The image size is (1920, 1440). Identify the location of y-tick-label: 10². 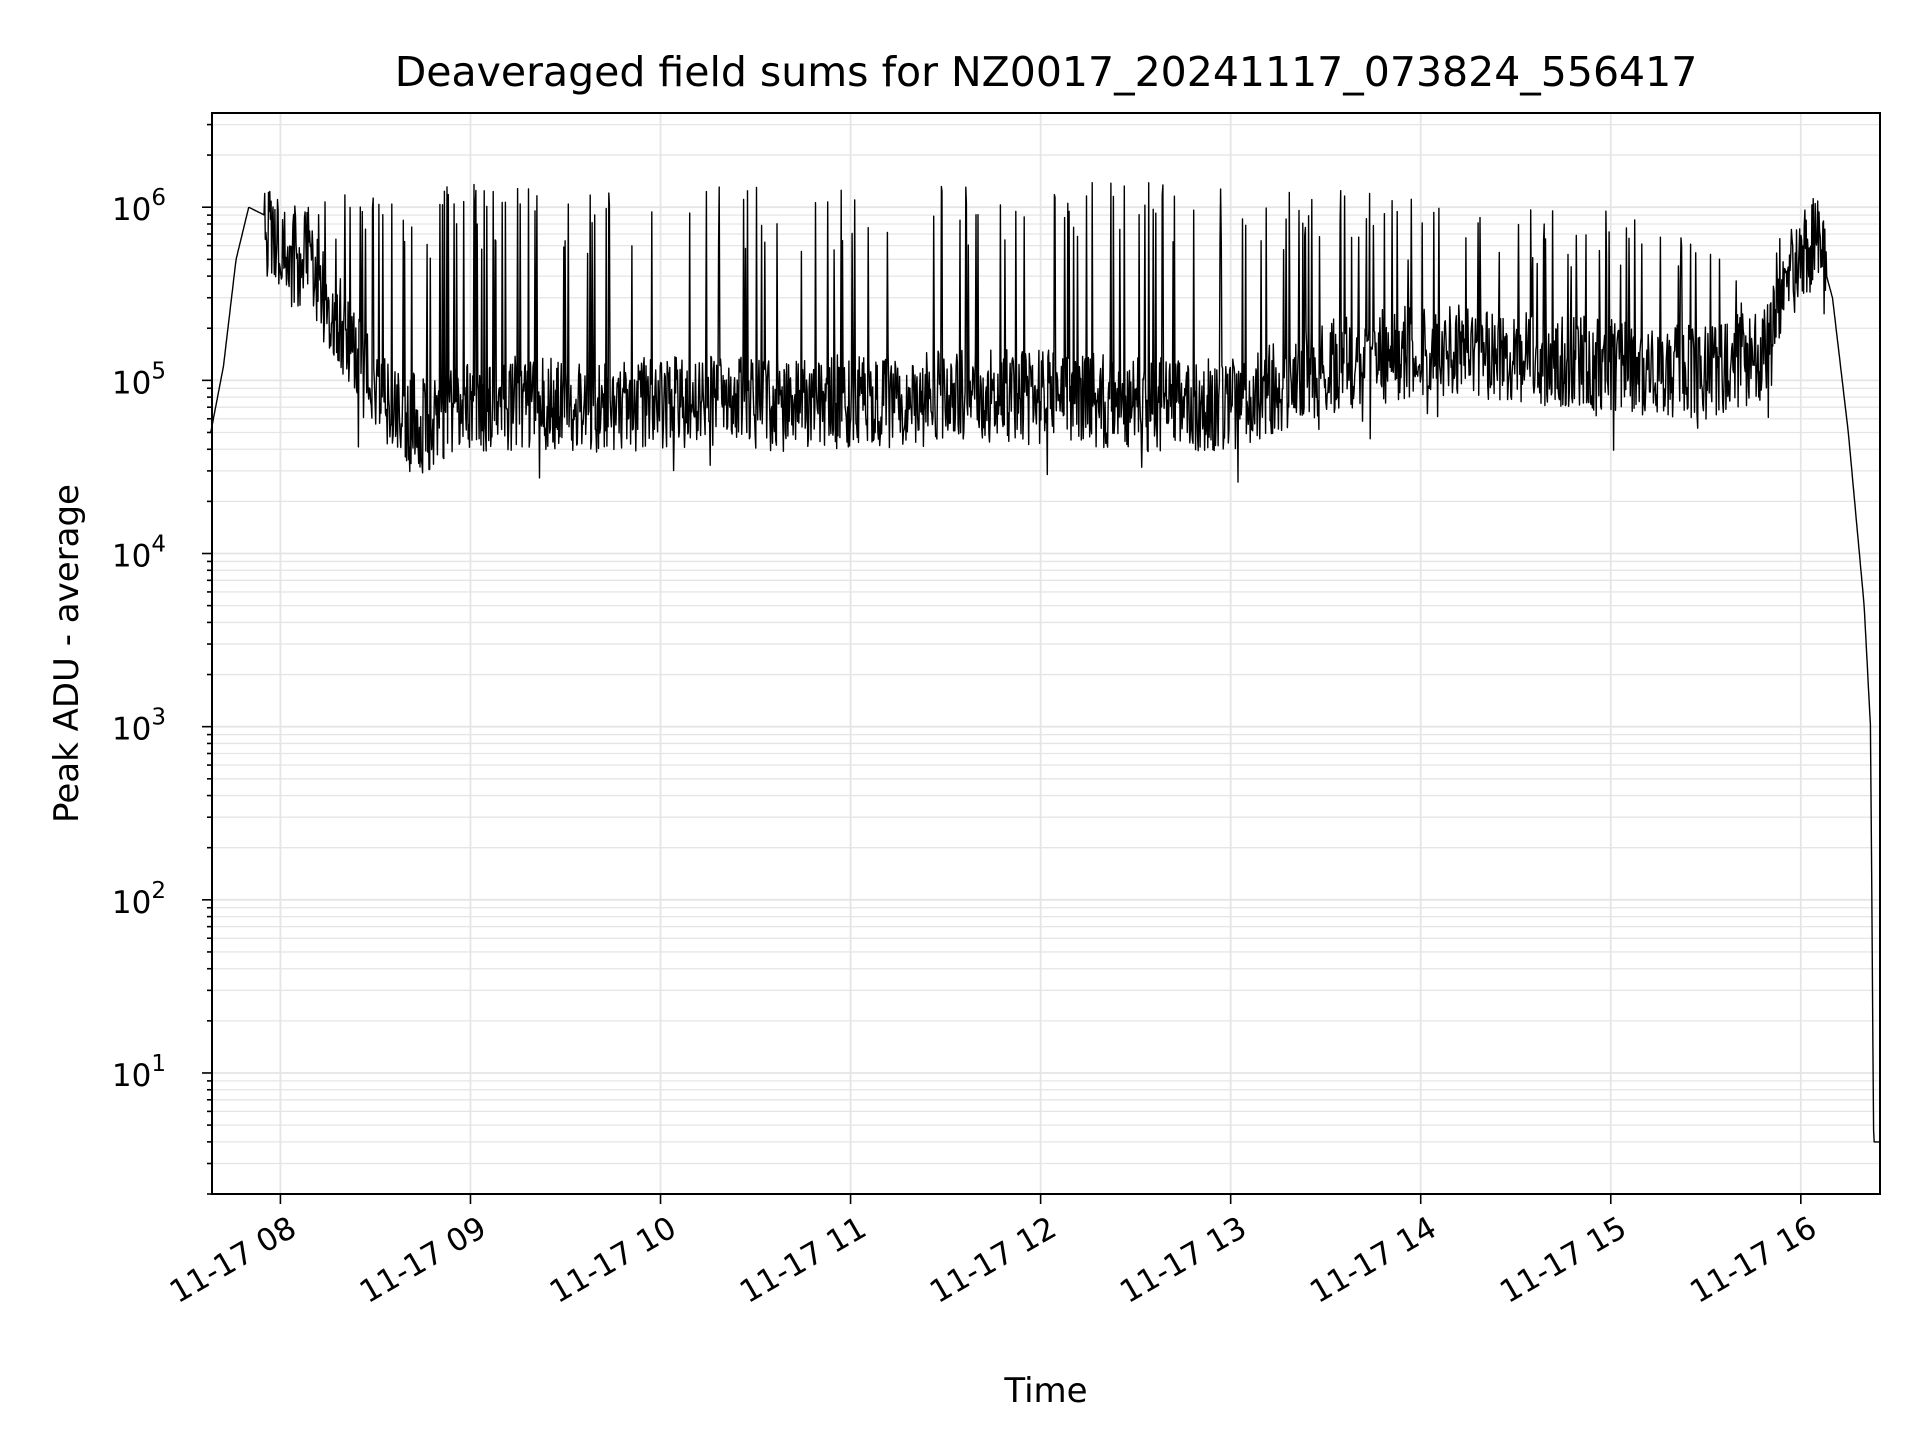
(139, 899).